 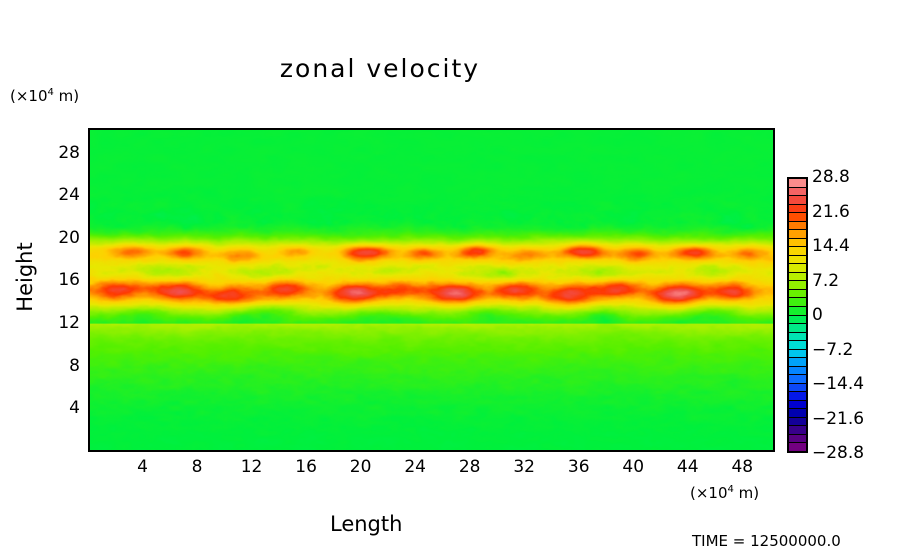 I want to click on x-tick-label: 28, so click(x=469, y=467).